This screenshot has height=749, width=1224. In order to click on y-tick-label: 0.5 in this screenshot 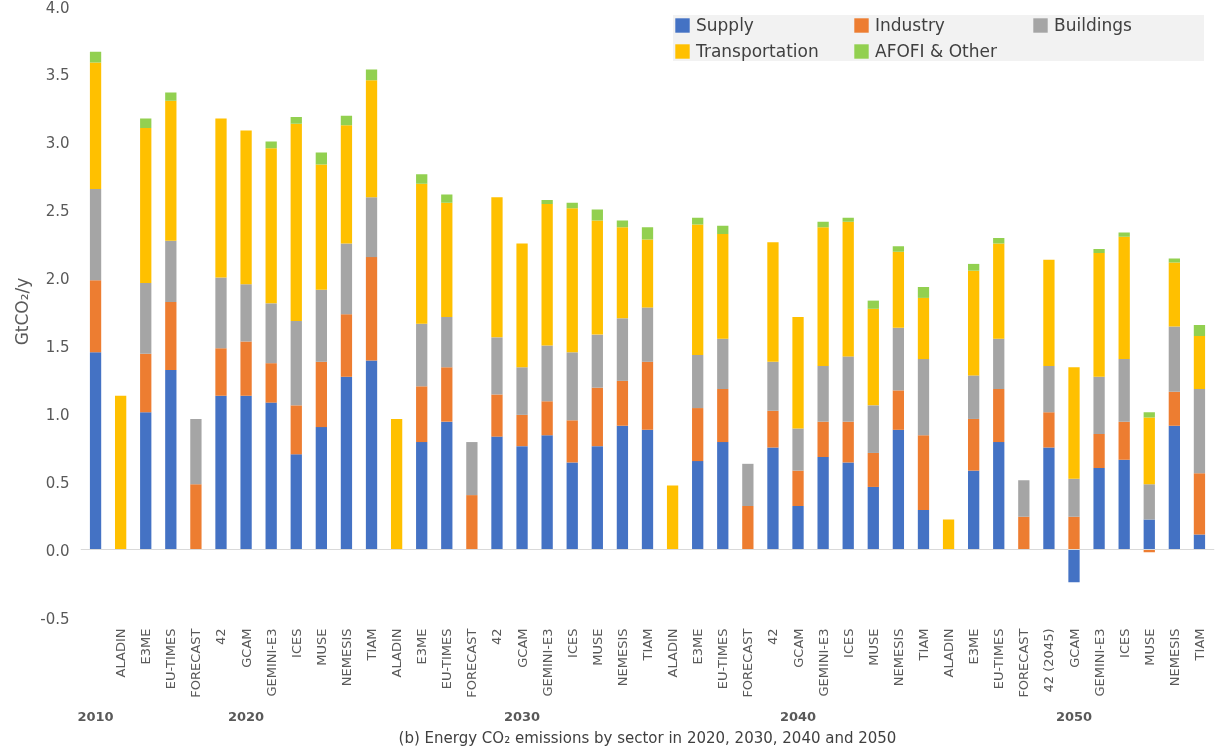, I will do `click(57, 482)`.